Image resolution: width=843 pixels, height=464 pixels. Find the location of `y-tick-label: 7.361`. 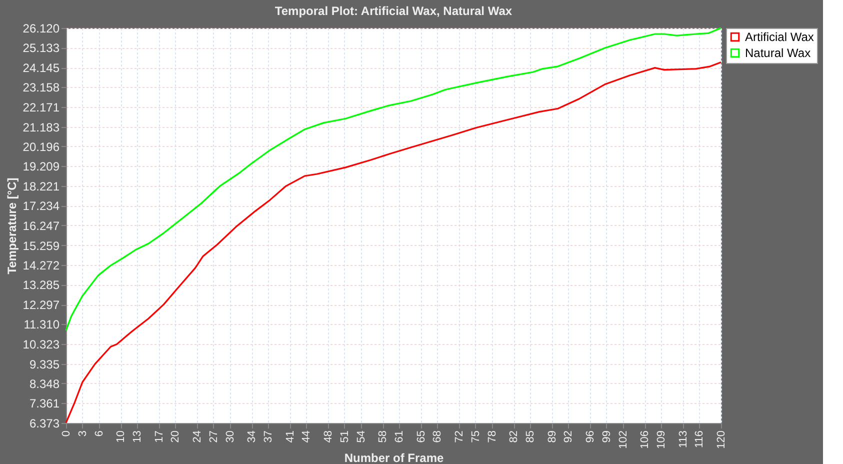

y-tick-label: 7.361 is located at coordinates (44, 403).